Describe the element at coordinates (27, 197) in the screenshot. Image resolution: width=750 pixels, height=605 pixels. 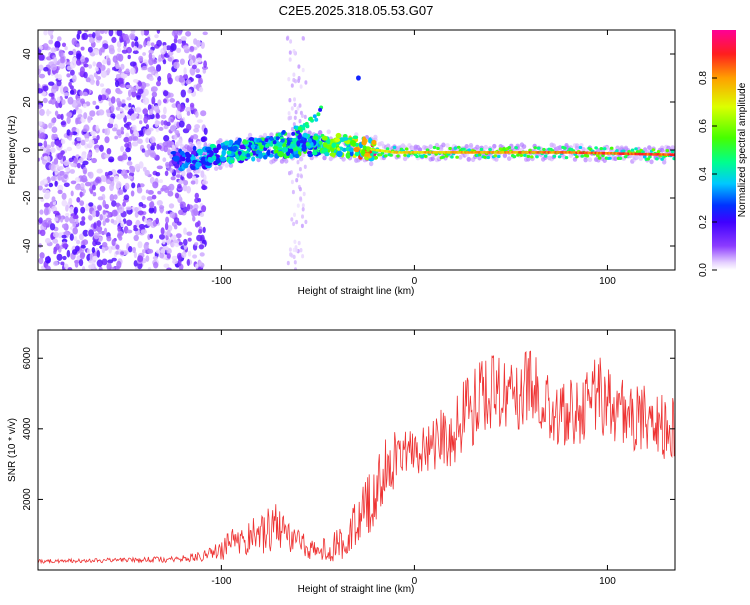
I see `spectrogram-y-tick-label: -20` at that location.